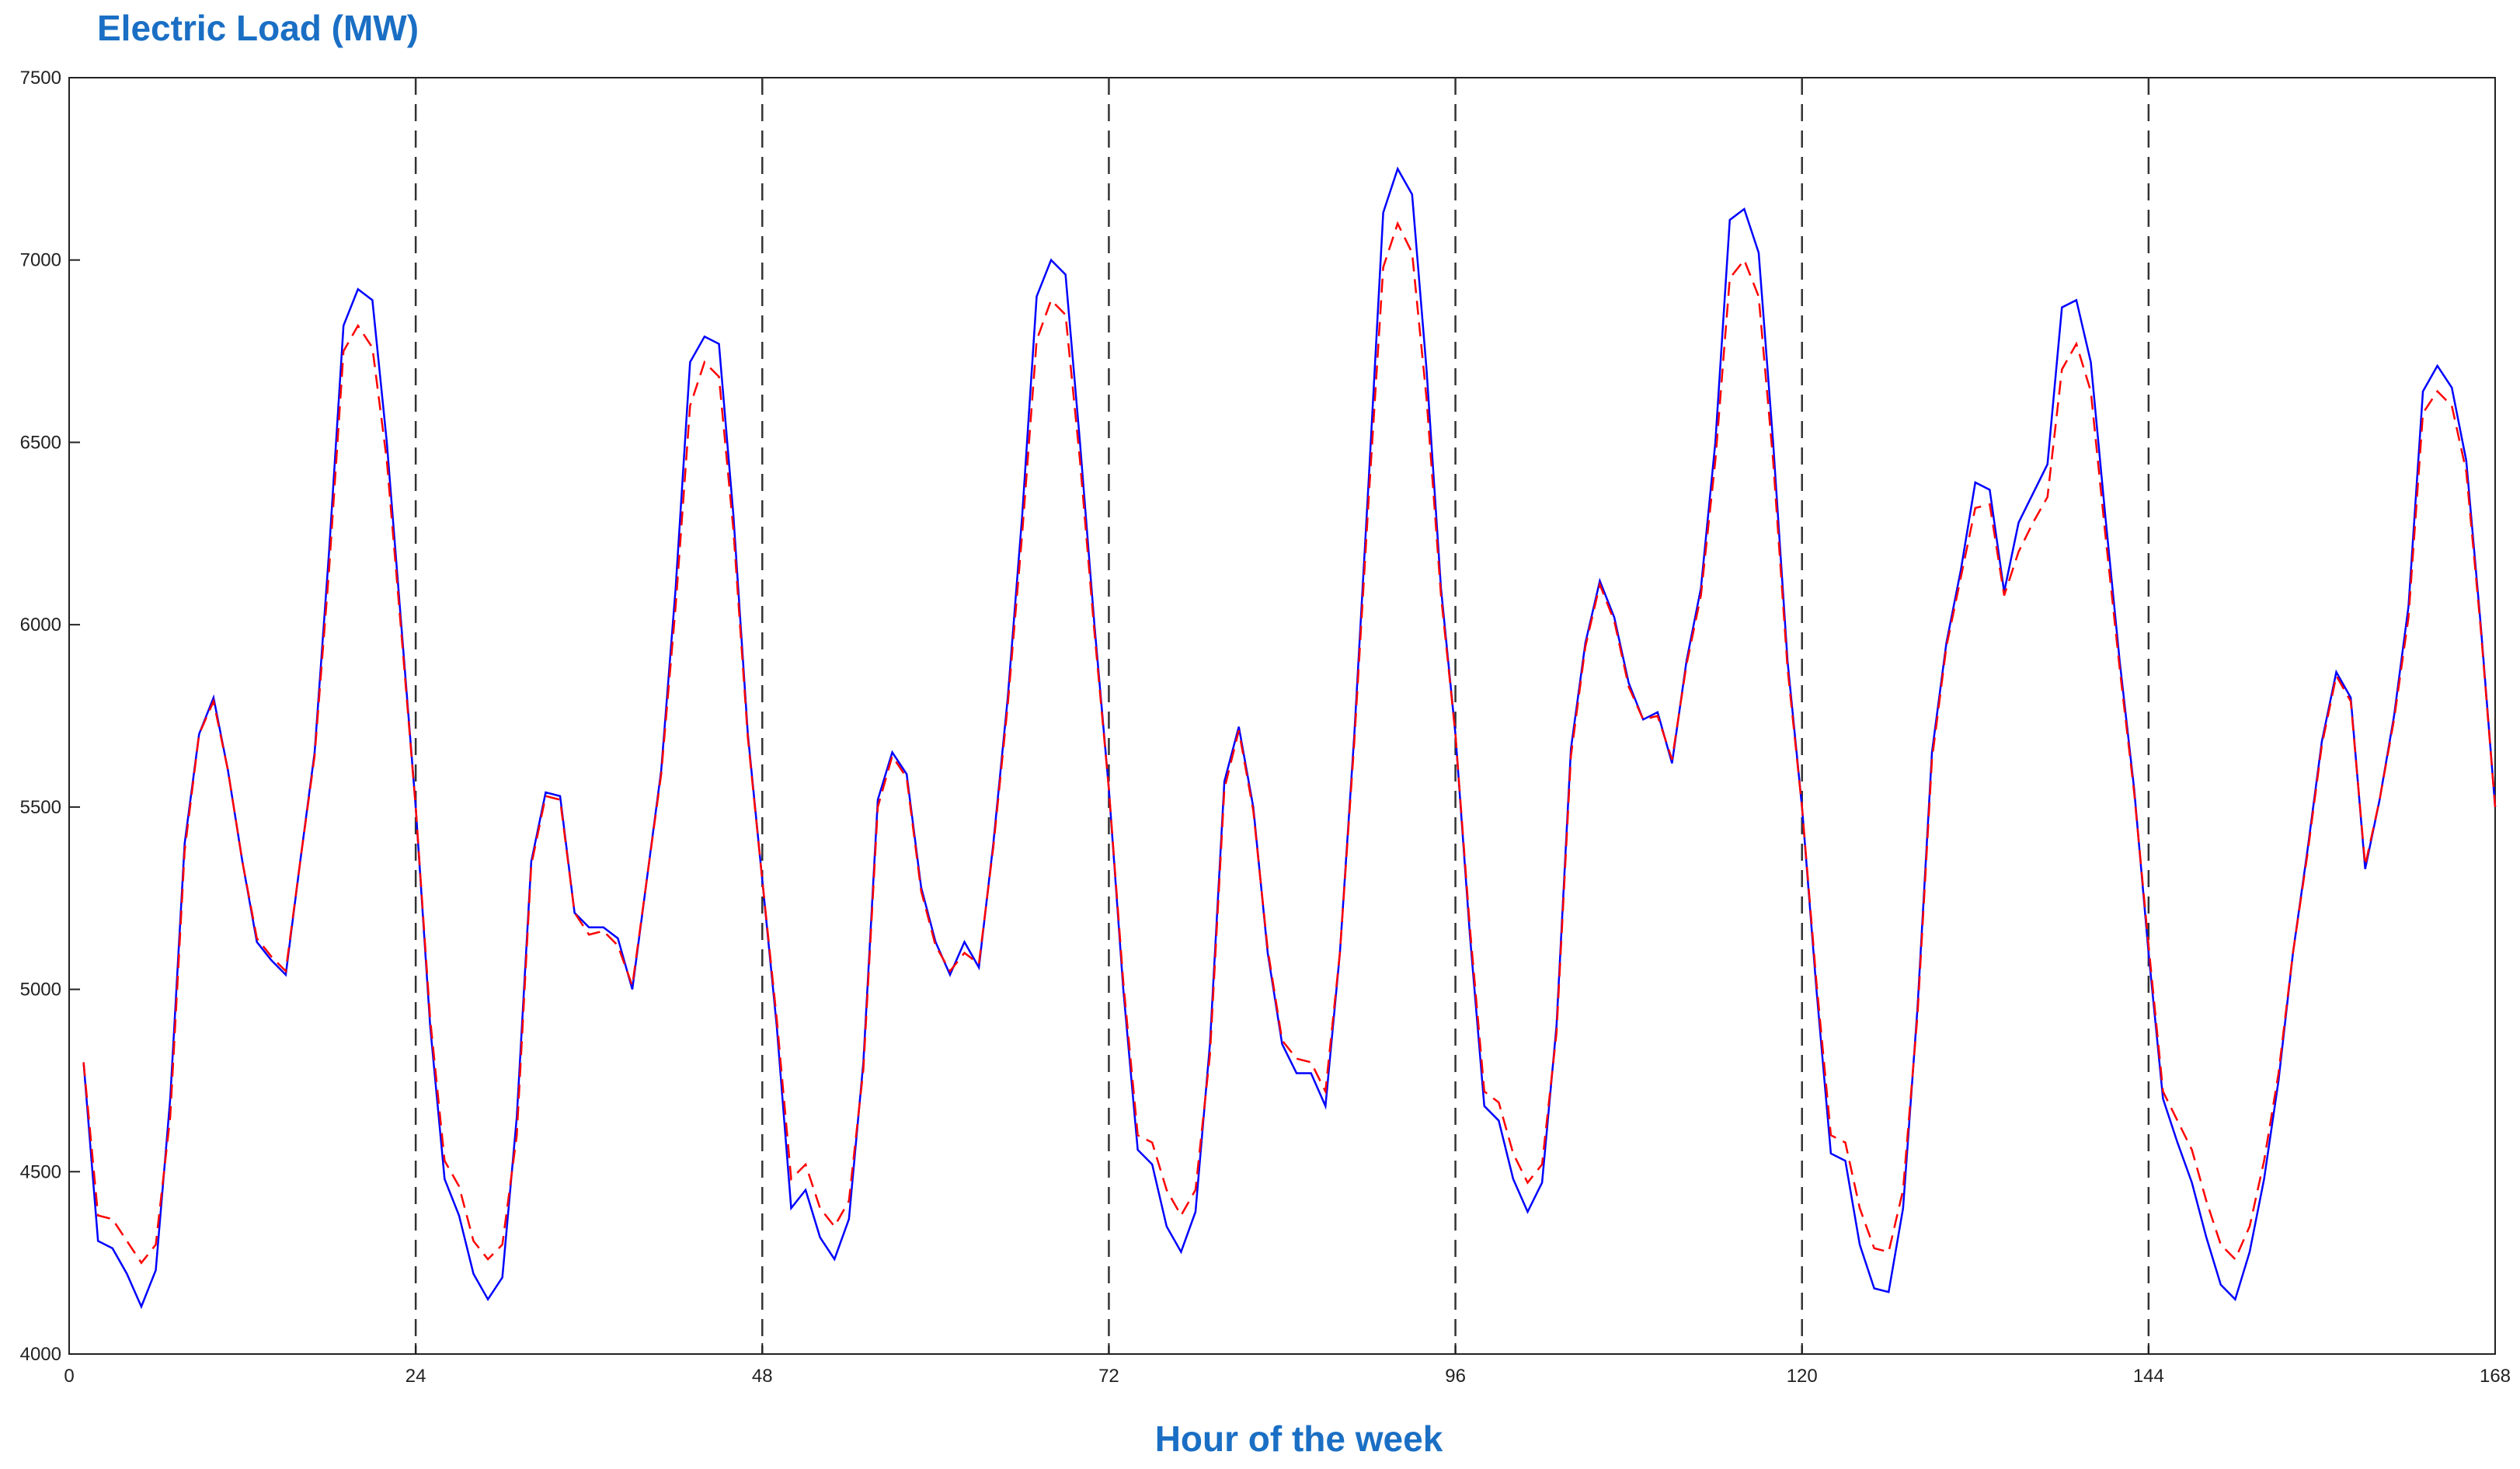  I want to click on x-tick-label: 120, so click(1802, 1376).